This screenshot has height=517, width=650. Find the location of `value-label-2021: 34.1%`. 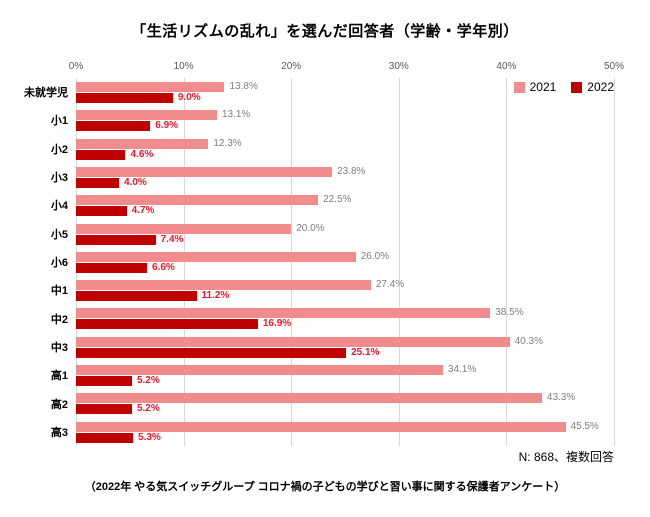

value-label-2021: 34.1% is located at coordinates (462, 370).